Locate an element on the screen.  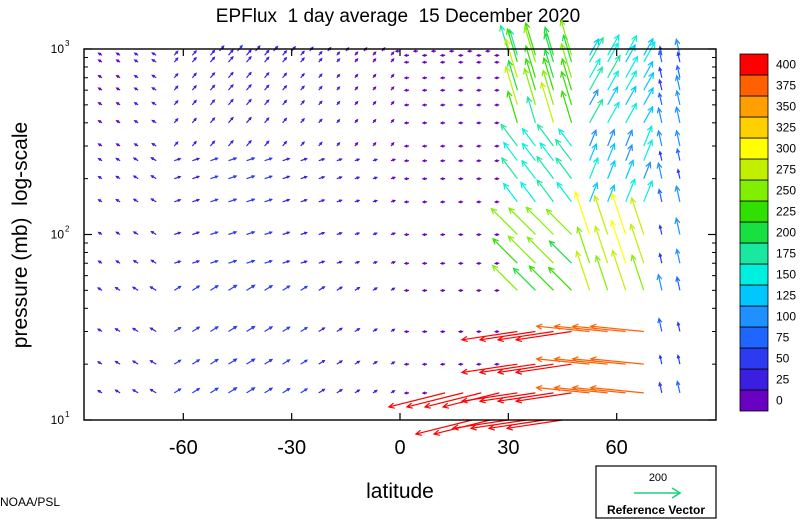
x-tick-label: 60 is located at coordinates (617, 448).